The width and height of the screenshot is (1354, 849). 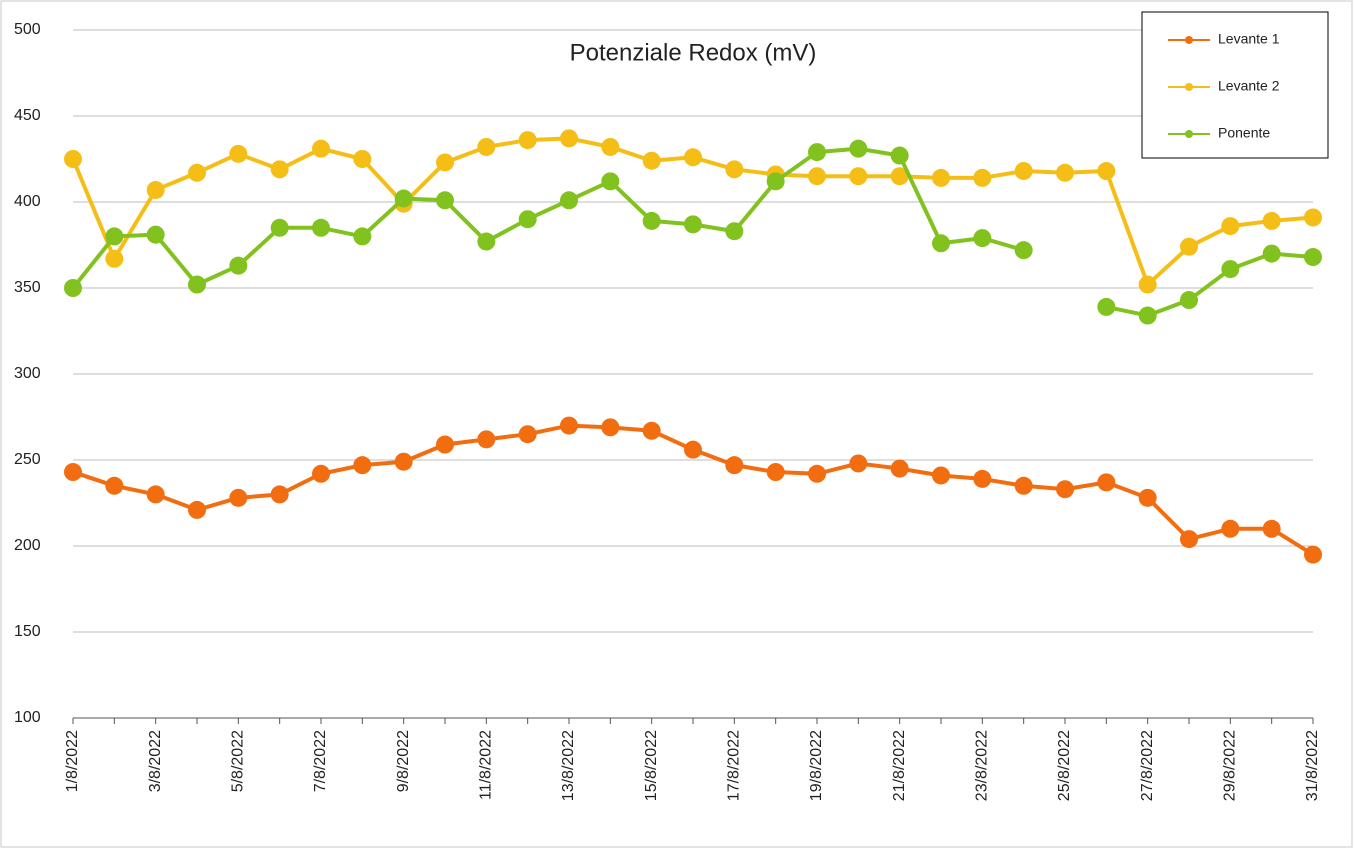 What do you see at coordinates (27, 201) in the screenshot?
I see `y-tick-label: 400` at bounding box center [27, 201].